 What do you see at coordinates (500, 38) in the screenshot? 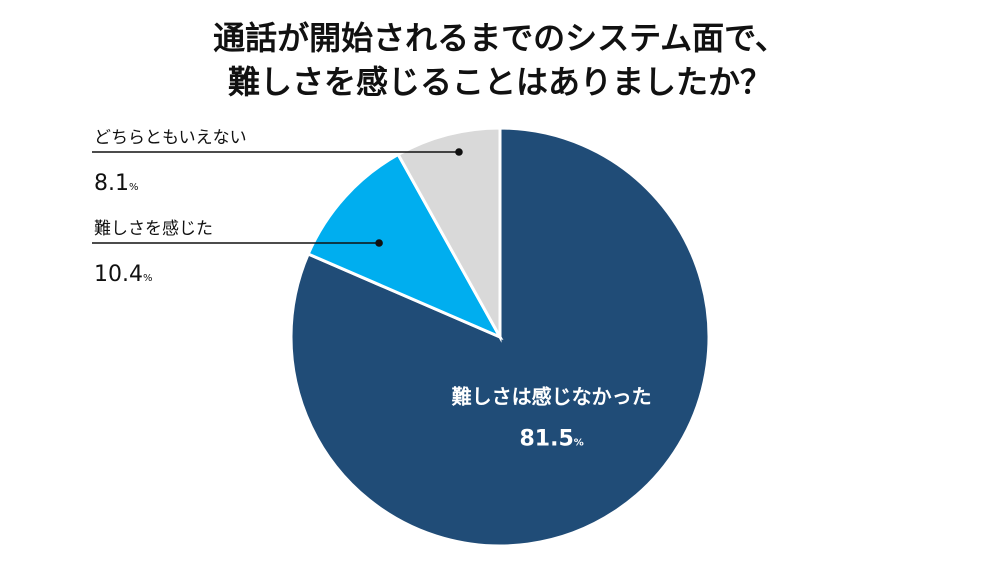
I see `chart-title-line-1: 通話が開始されるまでのシステム面で、` at bounding box center [500, 38].